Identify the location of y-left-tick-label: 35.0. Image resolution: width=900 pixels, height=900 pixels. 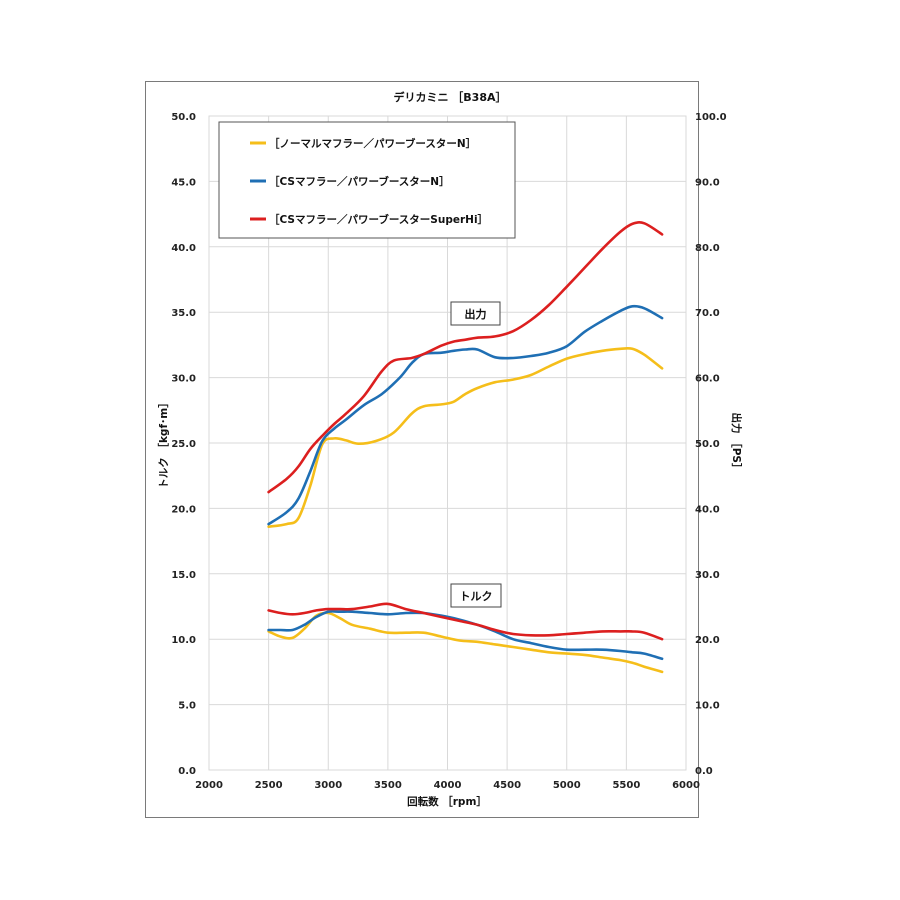
(183, 313).